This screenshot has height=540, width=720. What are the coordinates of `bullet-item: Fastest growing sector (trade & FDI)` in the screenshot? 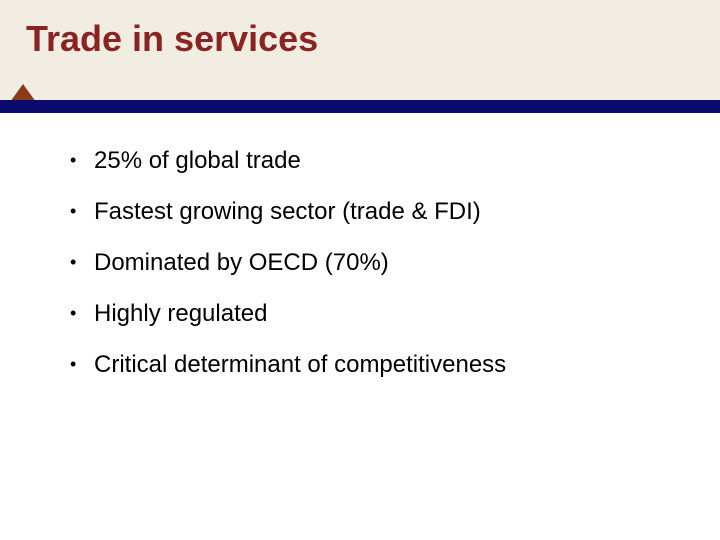 It's located at (288, 218).